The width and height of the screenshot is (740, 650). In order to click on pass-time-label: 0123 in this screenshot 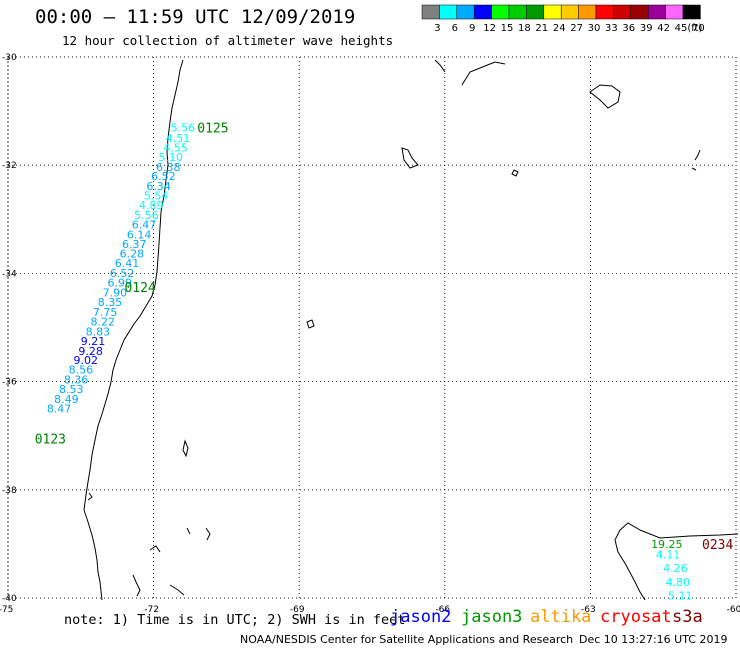, I will do `click(50, 439)`.